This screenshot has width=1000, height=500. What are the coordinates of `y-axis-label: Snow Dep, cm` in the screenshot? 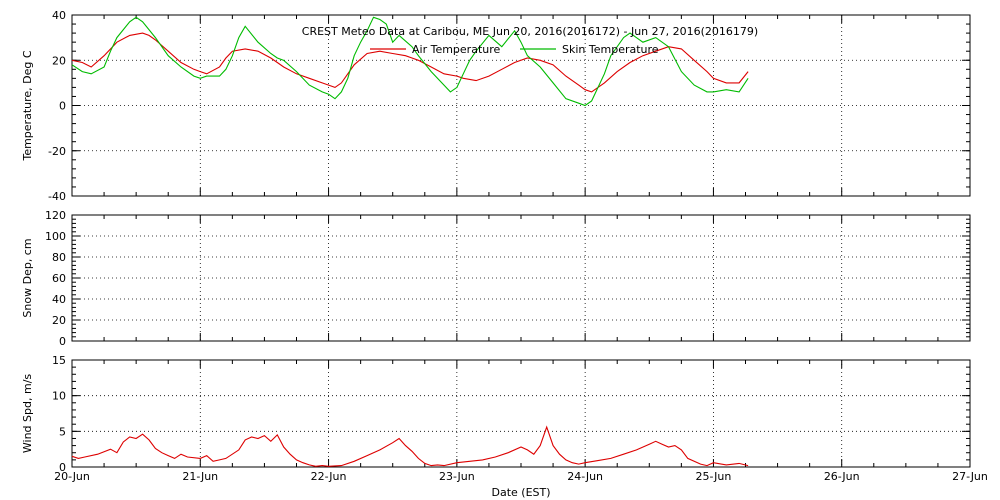 It's located at (27, 277).